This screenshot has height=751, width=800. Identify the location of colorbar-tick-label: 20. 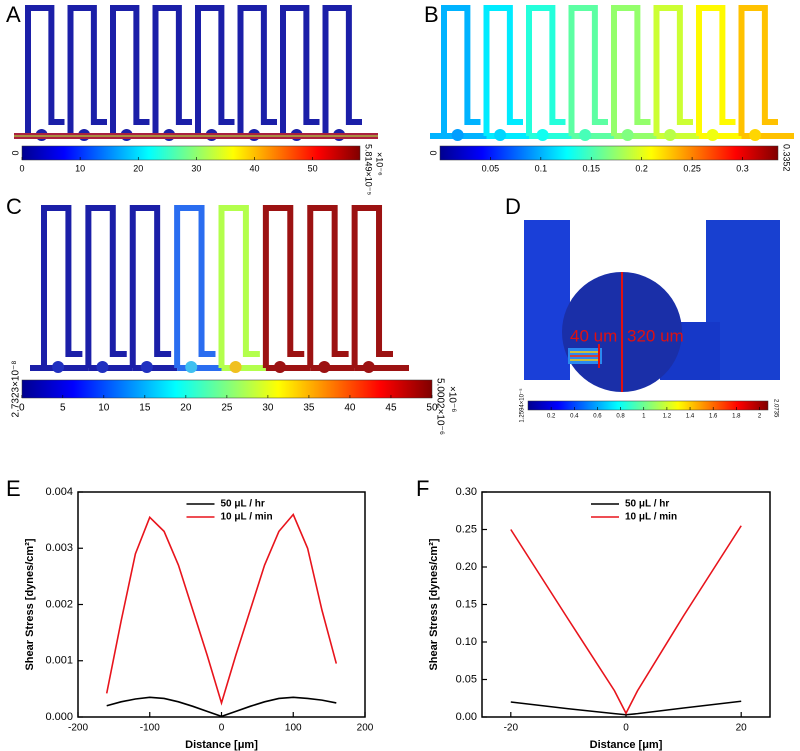
(186, 408).